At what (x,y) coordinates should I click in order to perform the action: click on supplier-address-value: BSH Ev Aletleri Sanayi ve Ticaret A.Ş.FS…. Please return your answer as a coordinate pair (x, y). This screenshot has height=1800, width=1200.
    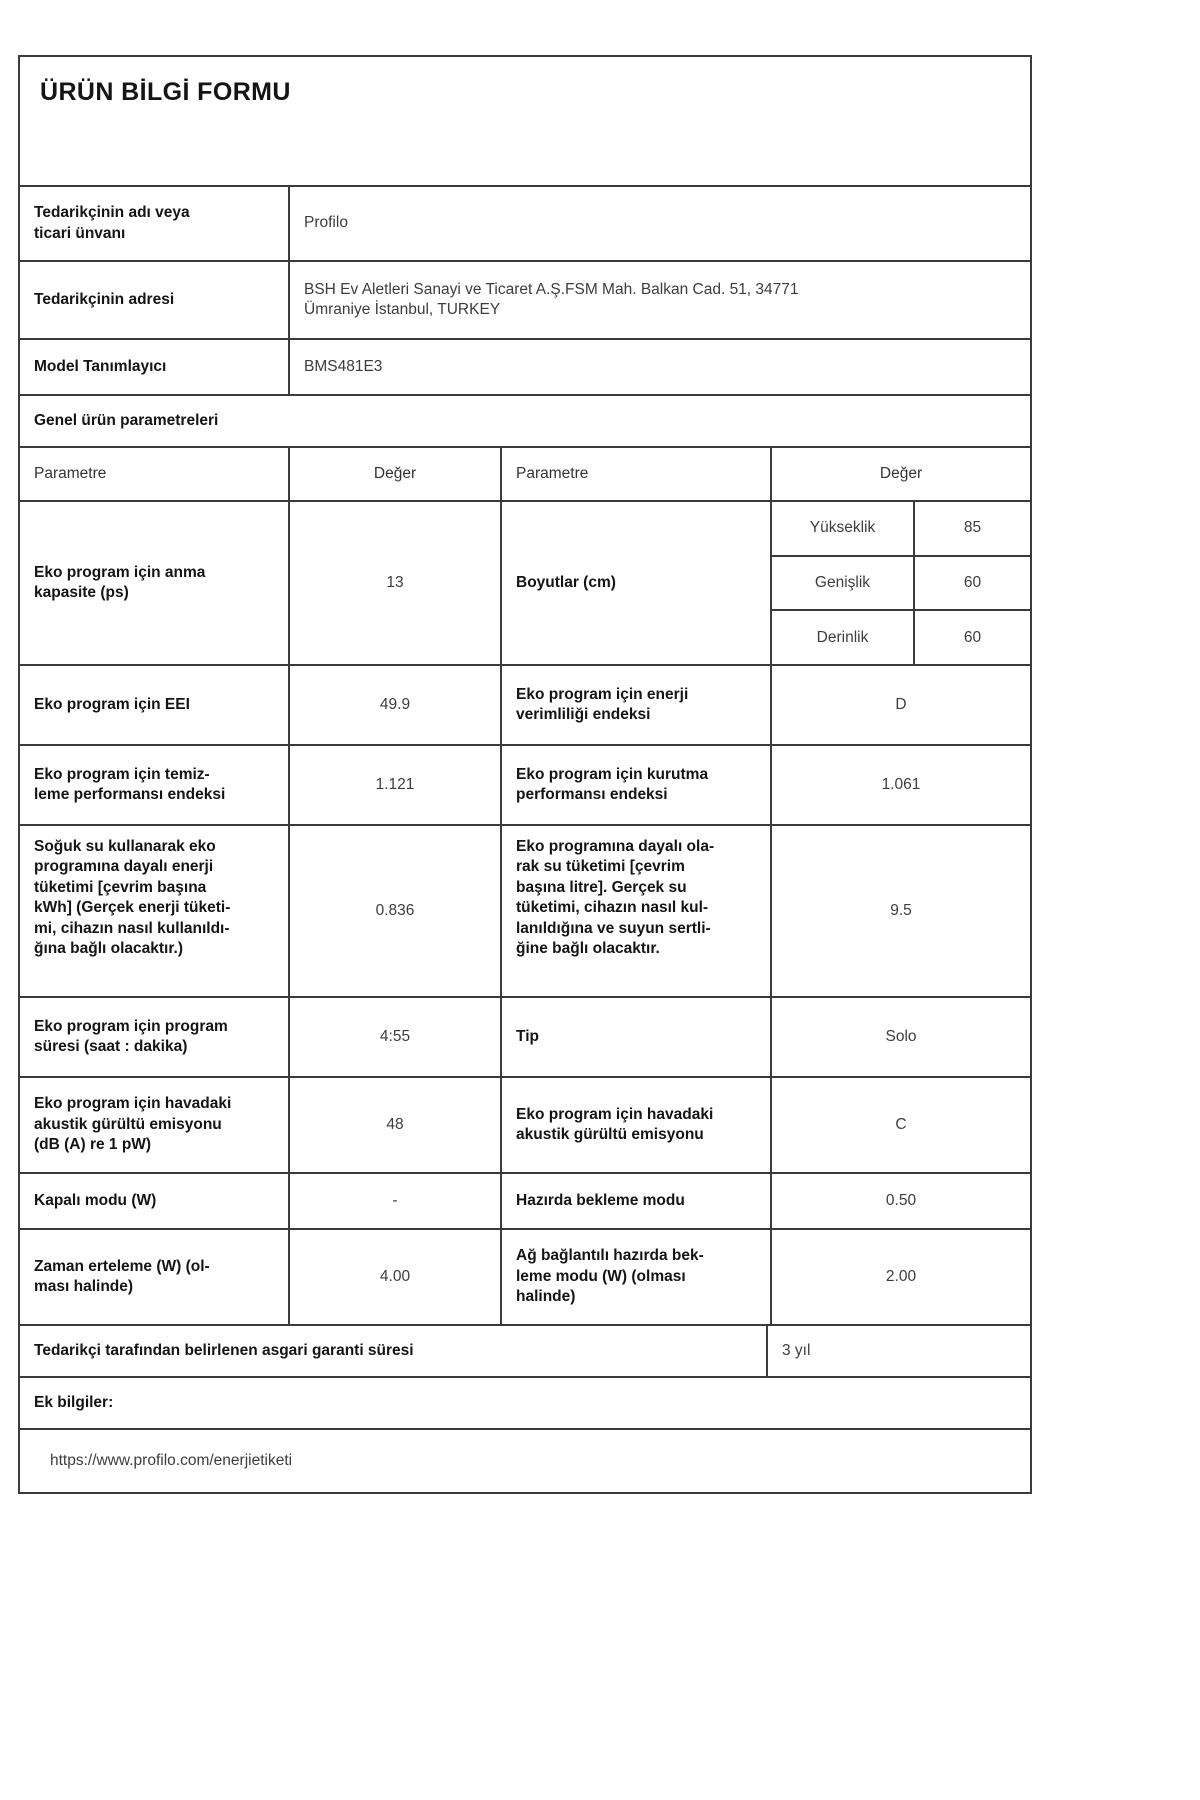
    Looking at the image, I should click on (551, 299).